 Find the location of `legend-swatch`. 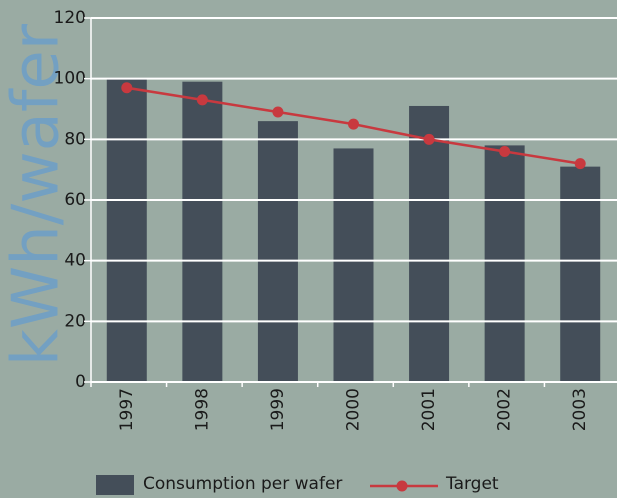

legend-swatch is located at coordinates (115, 485).